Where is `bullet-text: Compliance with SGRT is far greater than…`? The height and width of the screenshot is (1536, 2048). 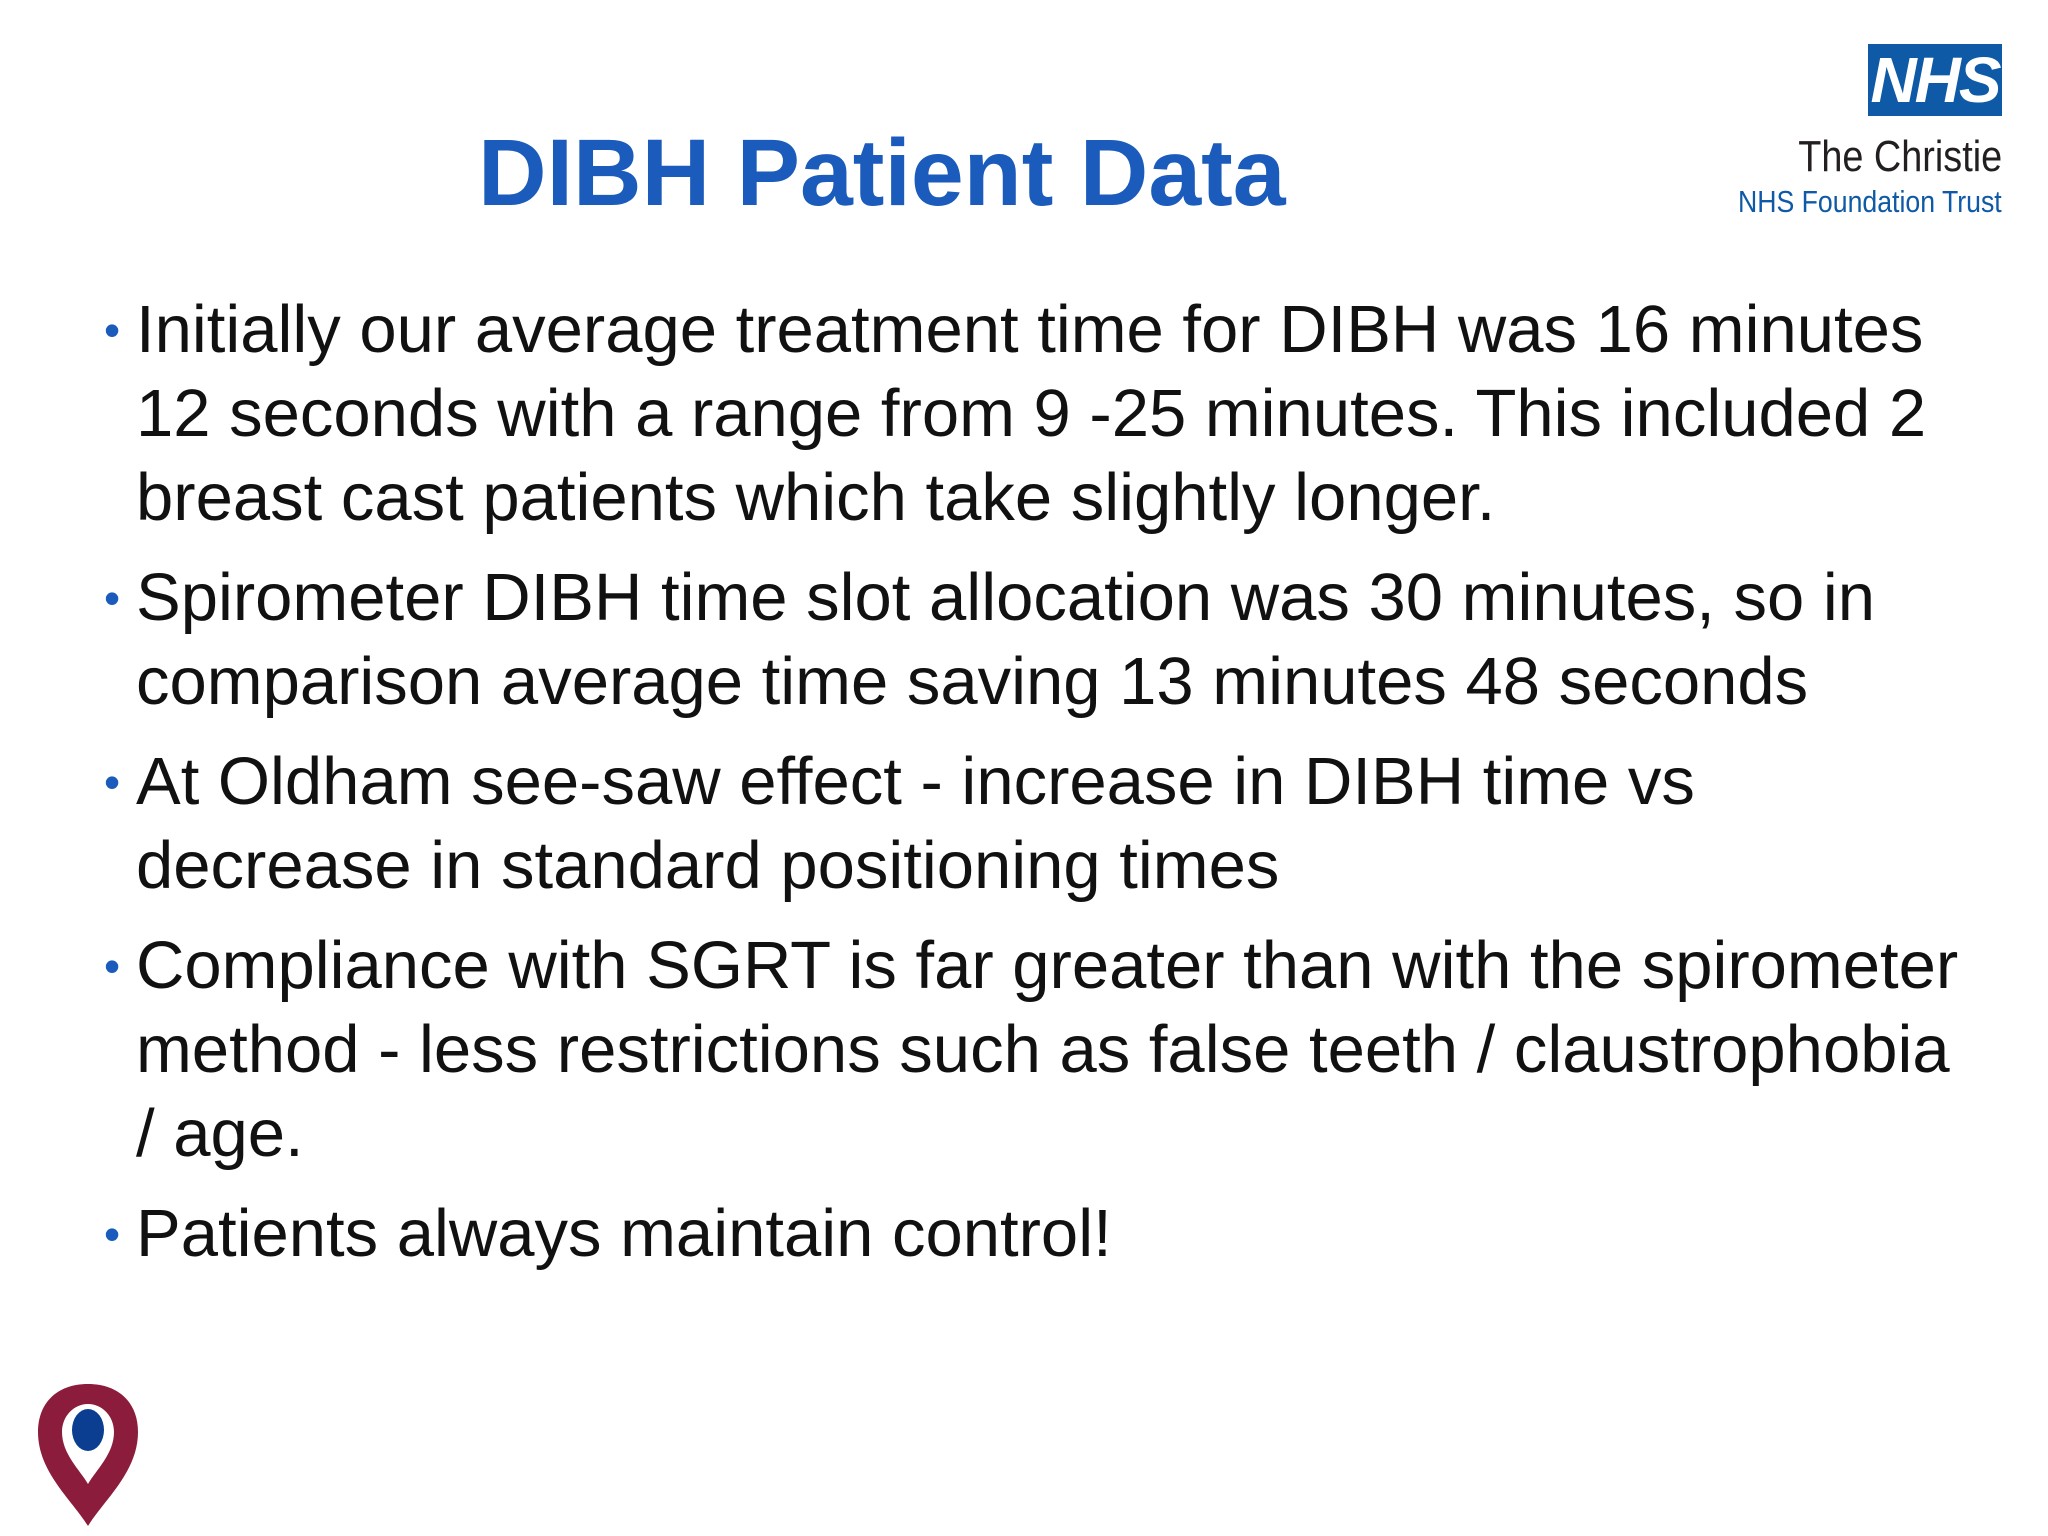
bullet-text: Compliance with SGRT is far greater than… is located at coordinates (1047, 1049).